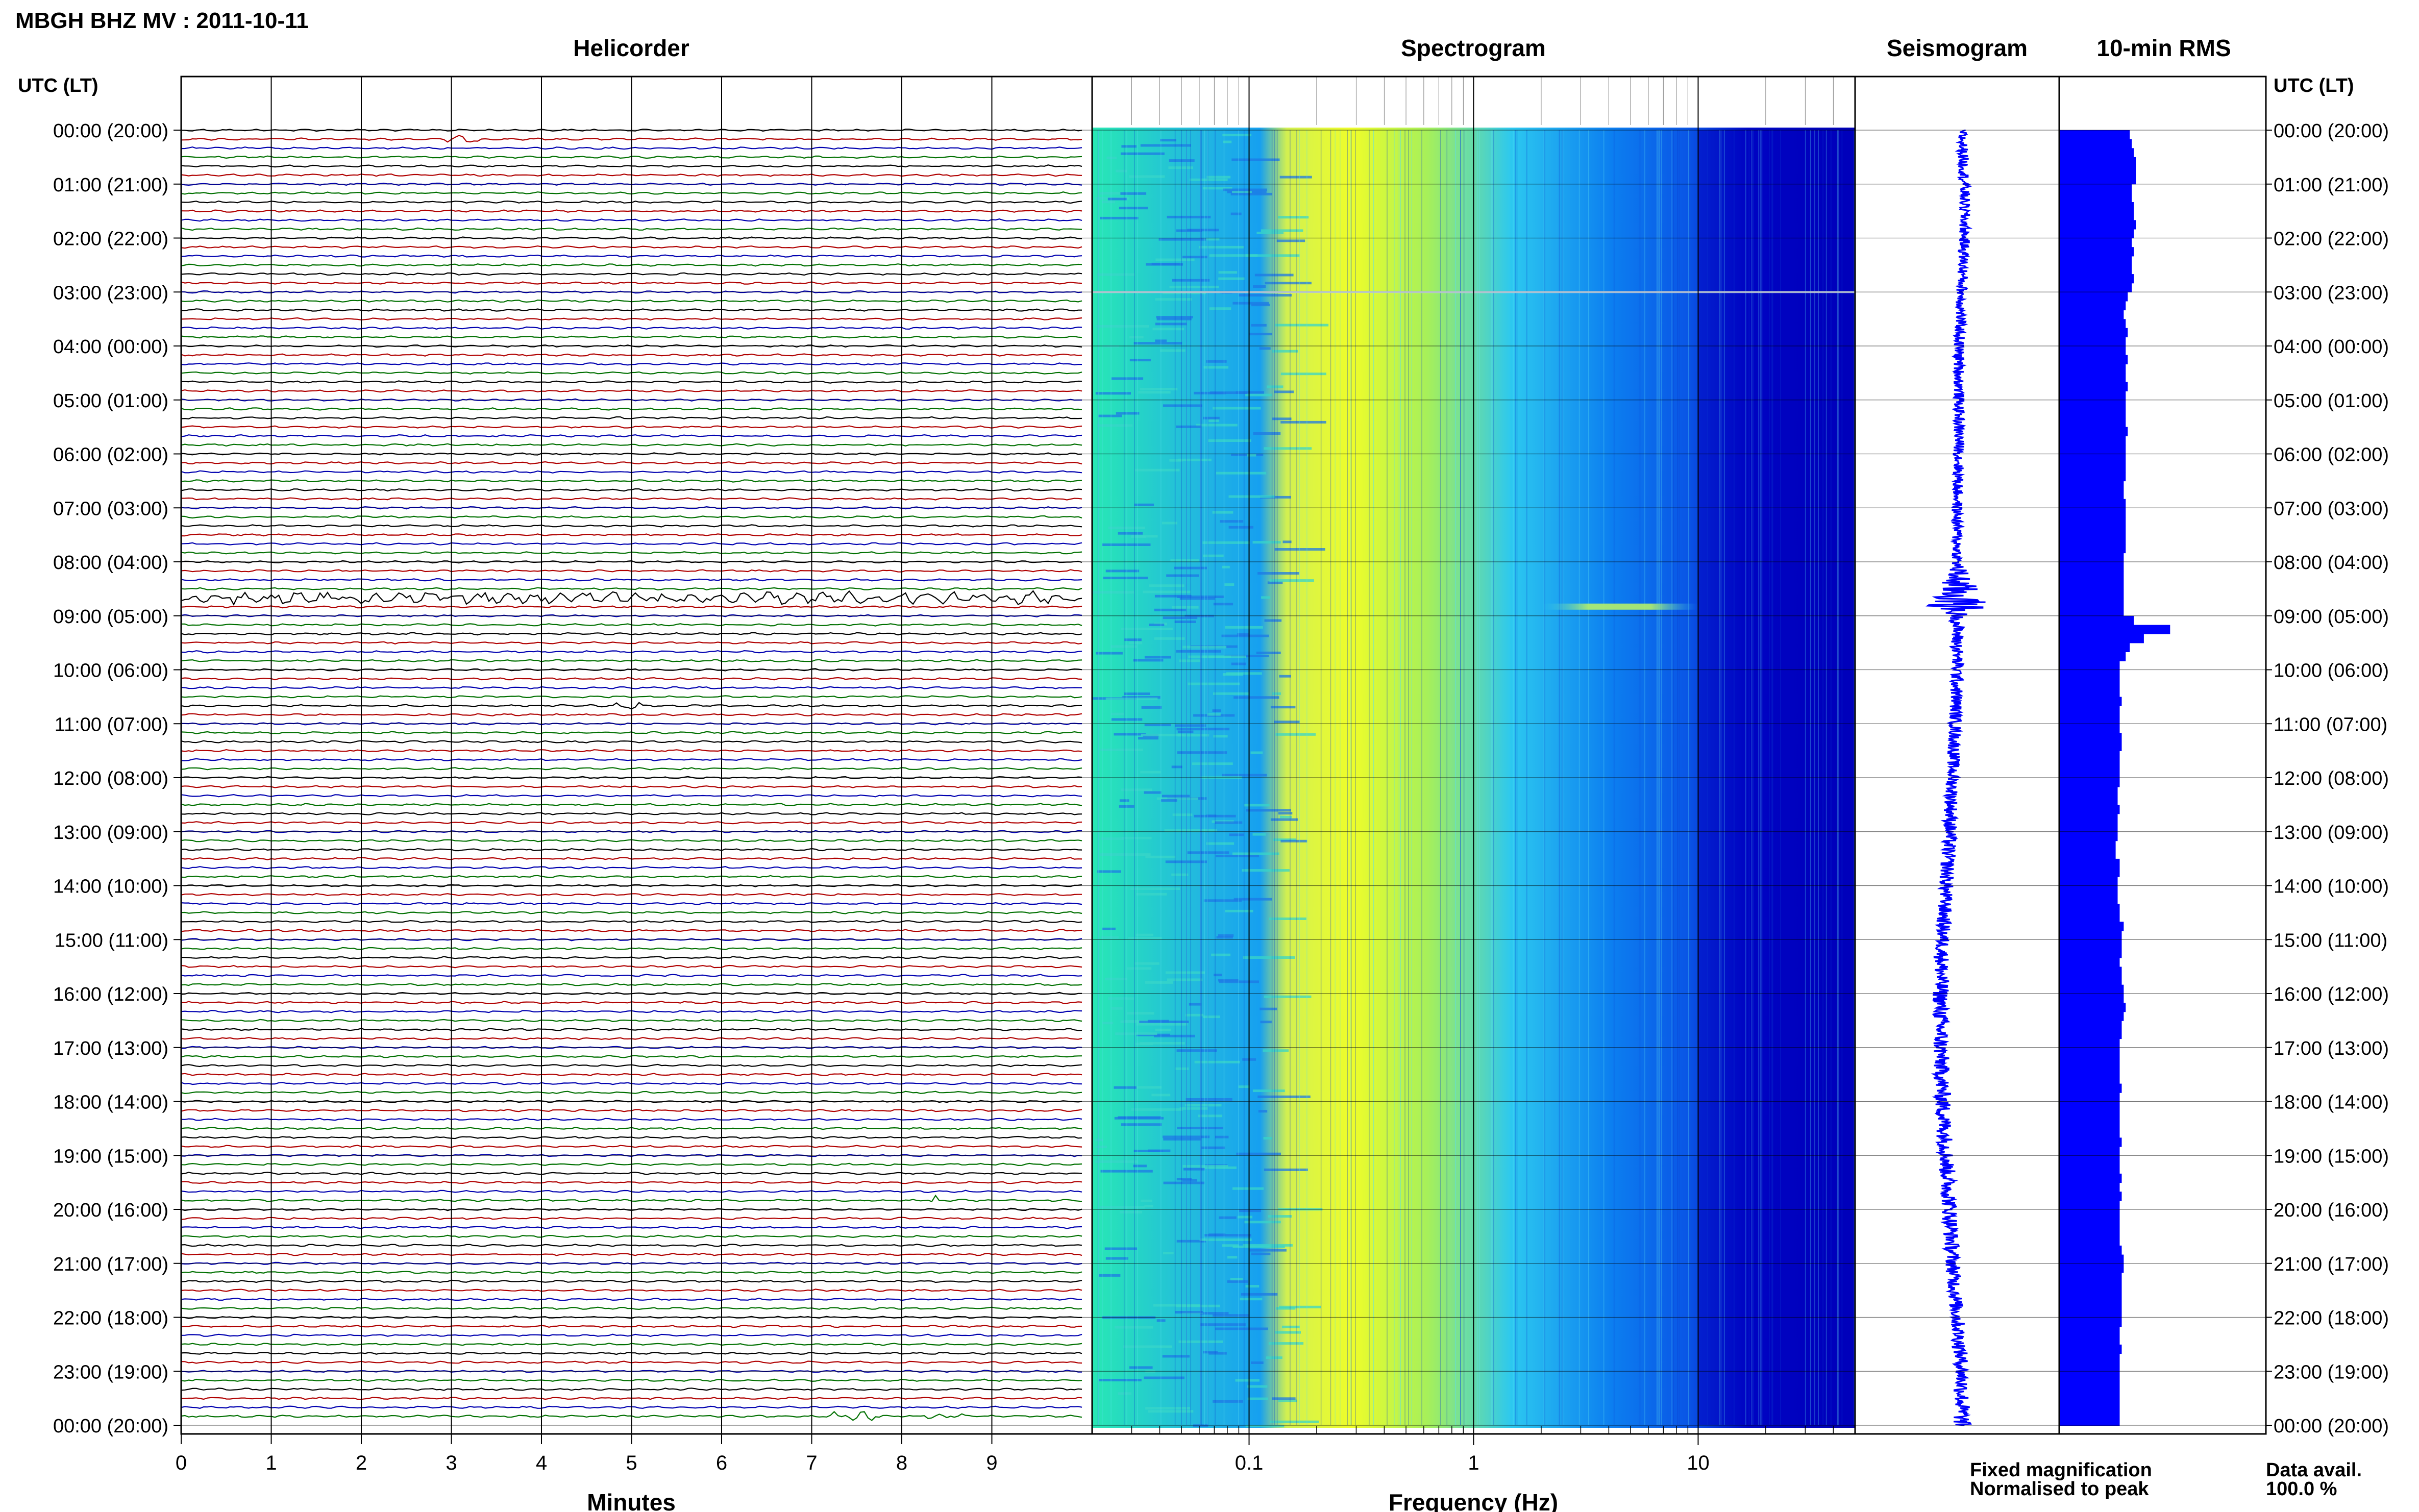  I want to click on rms-bars, so click(2114, 778).